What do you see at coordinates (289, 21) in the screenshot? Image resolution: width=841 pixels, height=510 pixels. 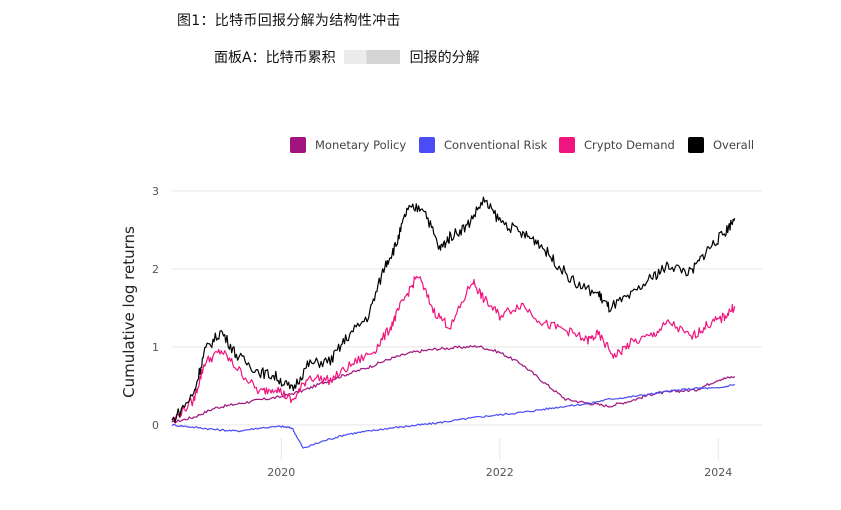 I see `figure-title: 图1：比特币回报分解为结构性冲击` at bounding box center [289, 21].